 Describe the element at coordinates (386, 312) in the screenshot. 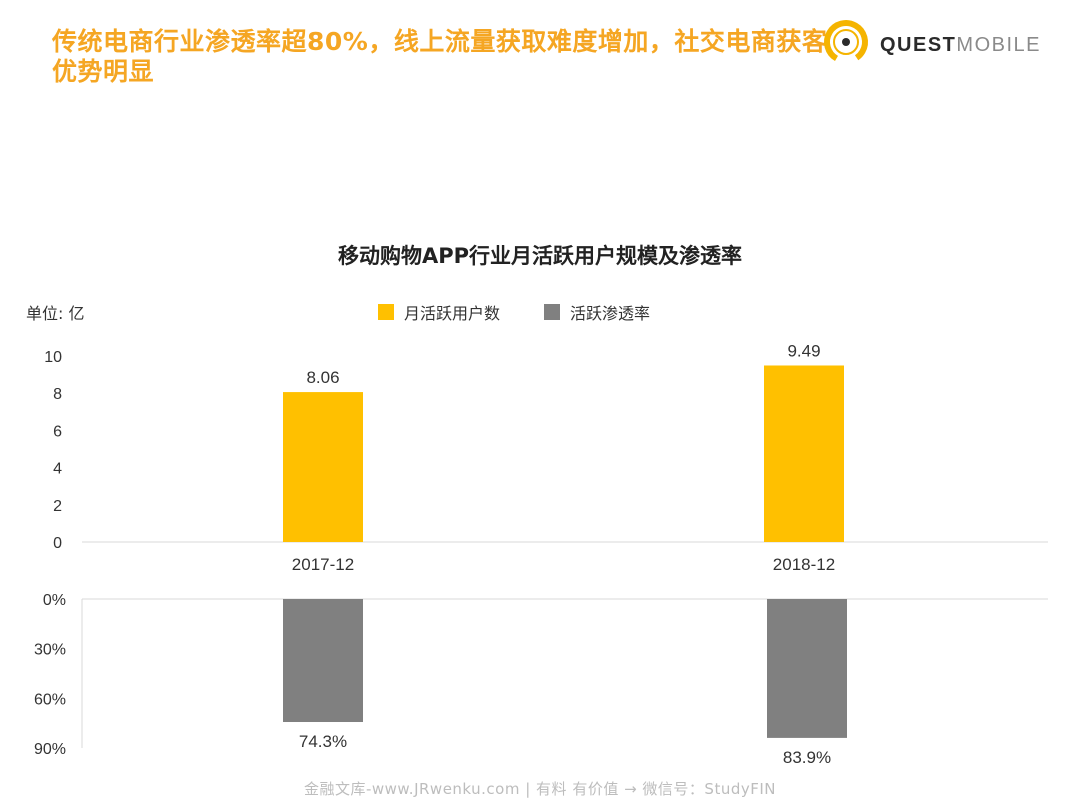

I see `legend-swatch-mau` at that location.